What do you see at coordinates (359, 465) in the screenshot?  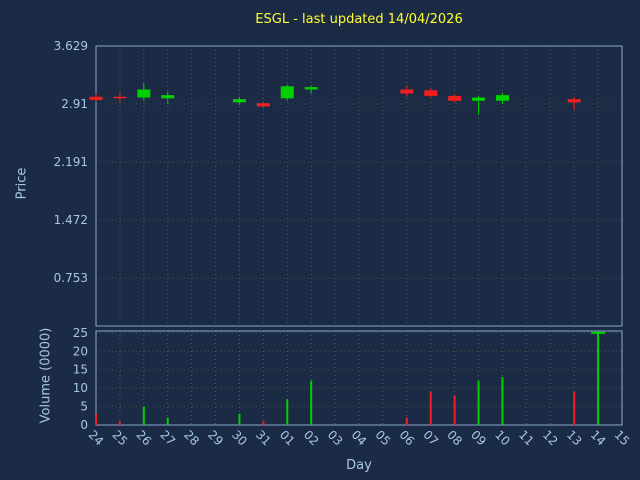 I see `day-axis-label: Day` at bounding box center [359, 465].